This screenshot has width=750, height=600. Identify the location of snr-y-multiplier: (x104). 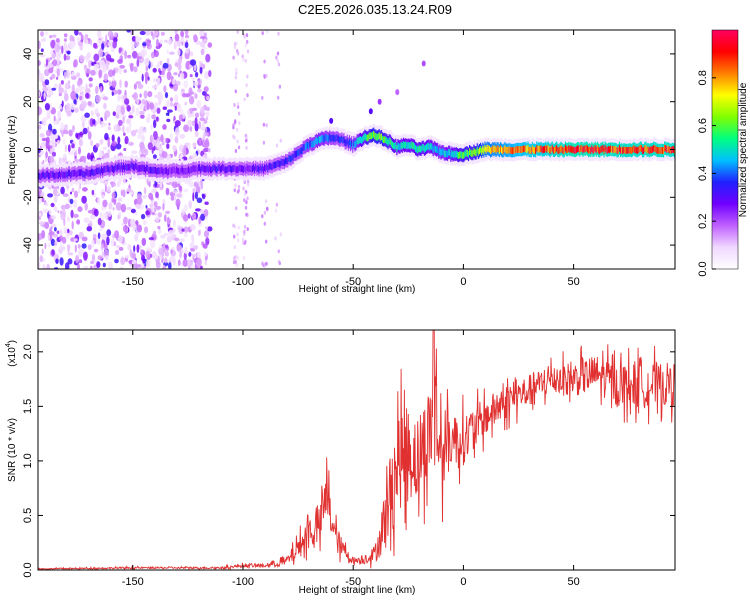
(11, 353).